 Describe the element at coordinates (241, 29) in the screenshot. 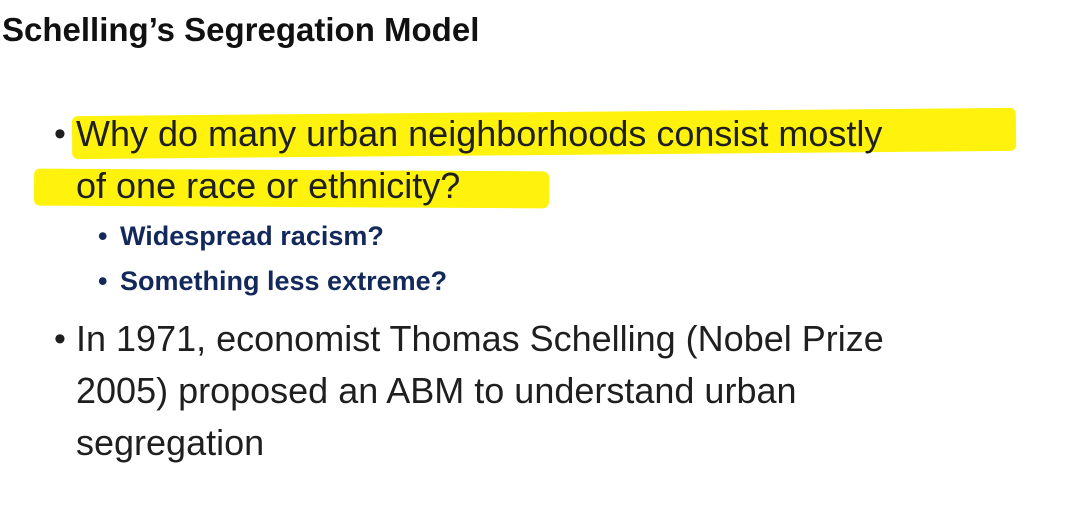

I see `slide-title: Schelling’s Segregation Model` at that location.